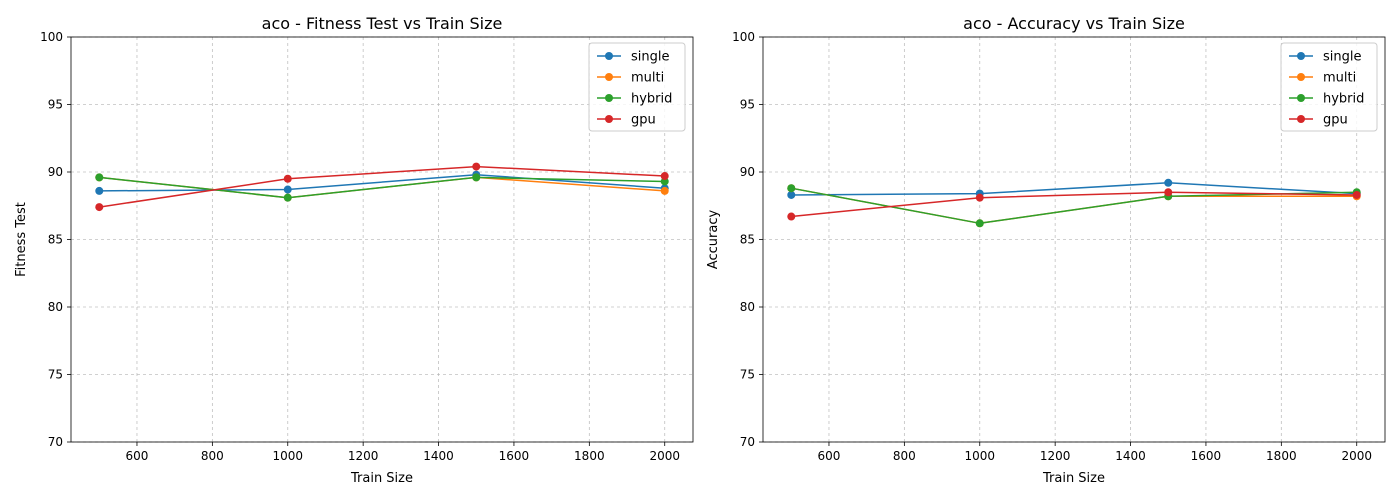 The image size is (1400, 504). What do you see at coordinates (382, 23) in the screenshot?
I see `chart-title: aco - Fitness Test vs Train Size` at bounding box center [382, 23].